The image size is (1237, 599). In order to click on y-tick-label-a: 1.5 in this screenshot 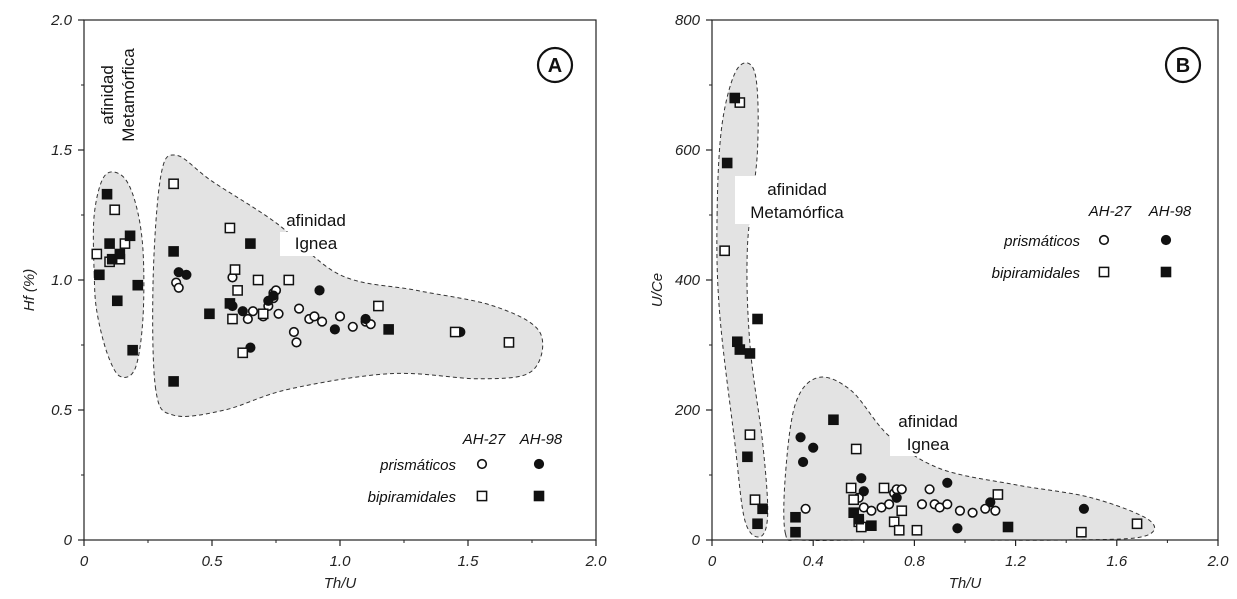, I will do `click(62, 150)`.